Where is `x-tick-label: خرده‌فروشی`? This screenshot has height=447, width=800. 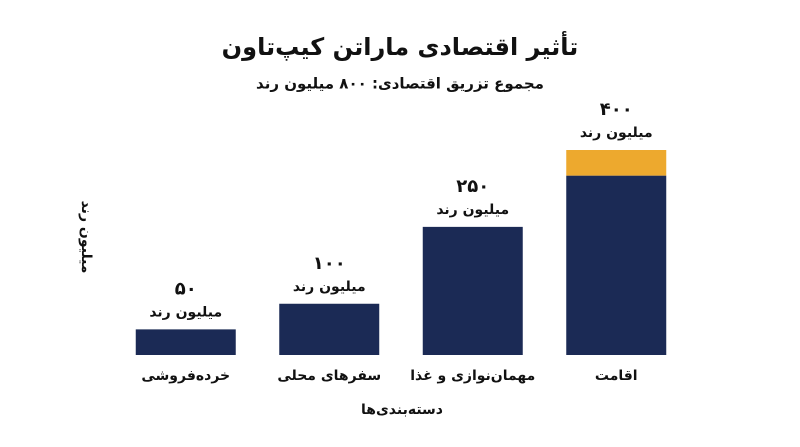 x-tick-label: خرده‌فروشی is located at coordinates (185, 376).